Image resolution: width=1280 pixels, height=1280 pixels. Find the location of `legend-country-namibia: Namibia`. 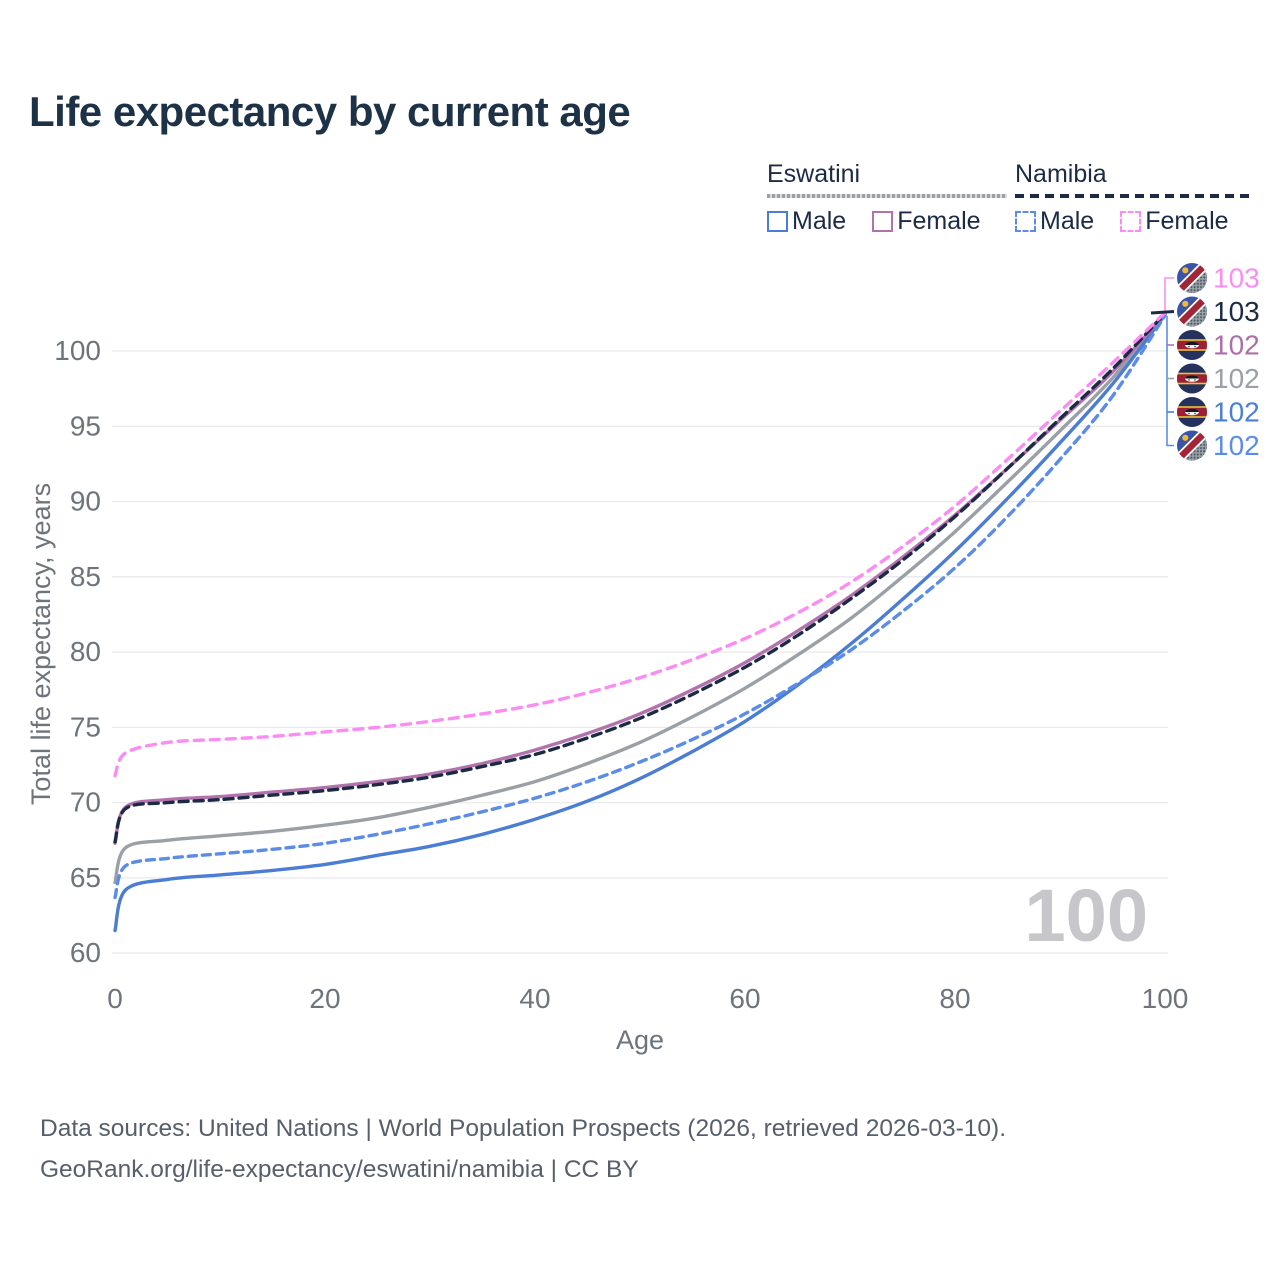

legend-country-namibia: Namibia is located at coordinates (1061, 174).